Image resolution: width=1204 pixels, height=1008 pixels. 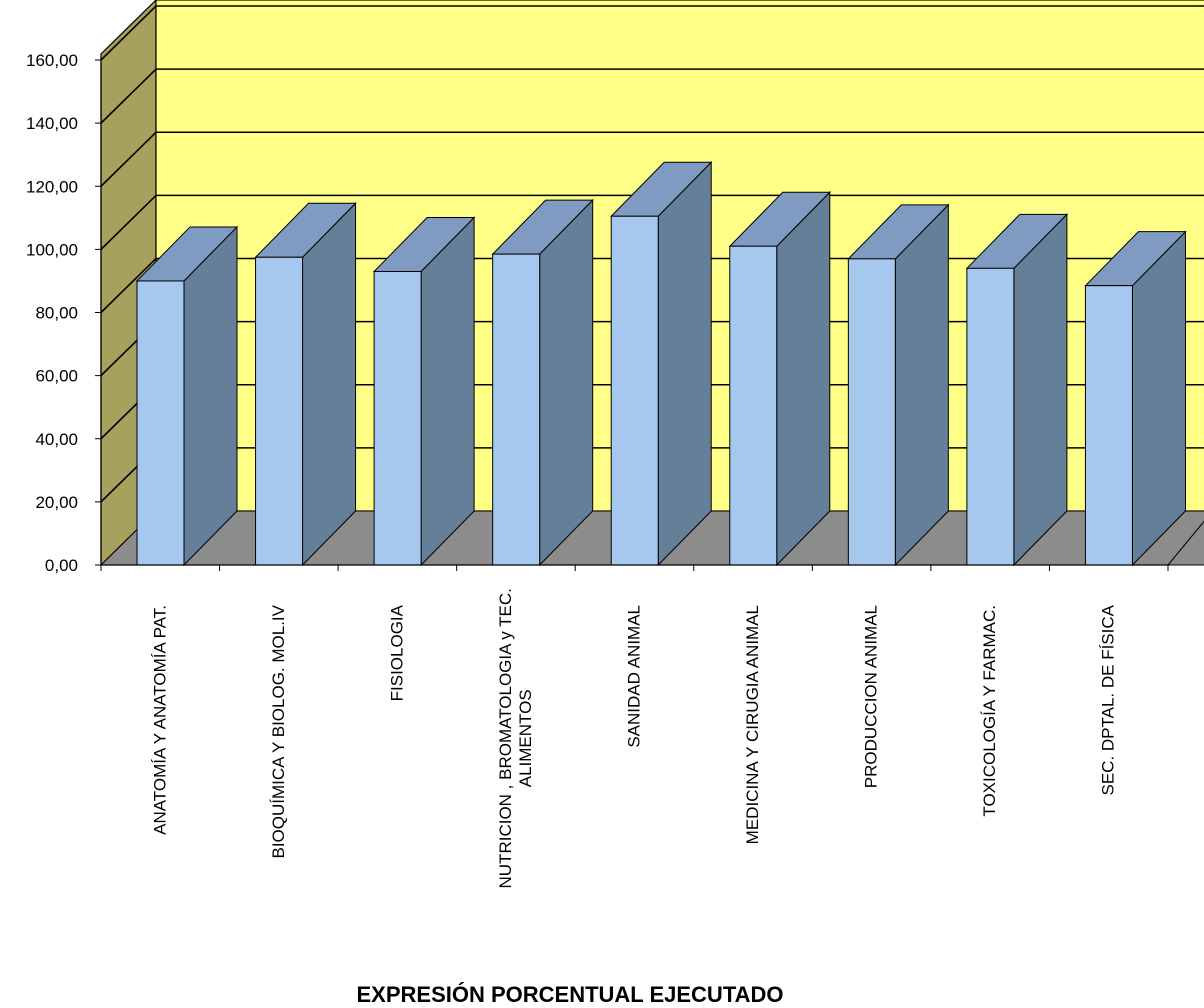 I want to click on x-tick-label: TOXICOLOGÍA Y FARMAC., so click(x=989, y=711).